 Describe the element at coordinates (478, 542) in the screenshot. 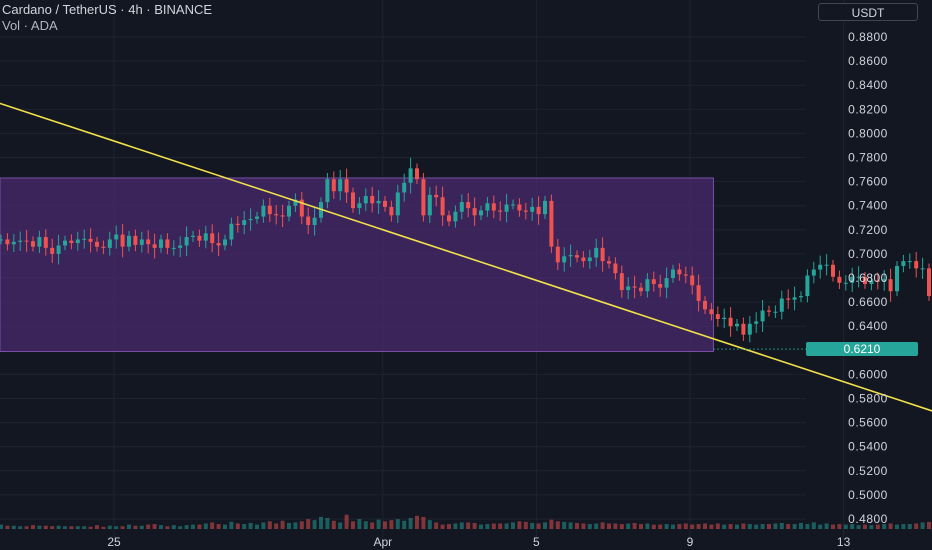

I see `time-axis: 25 Apr 5 9 13` at that location.